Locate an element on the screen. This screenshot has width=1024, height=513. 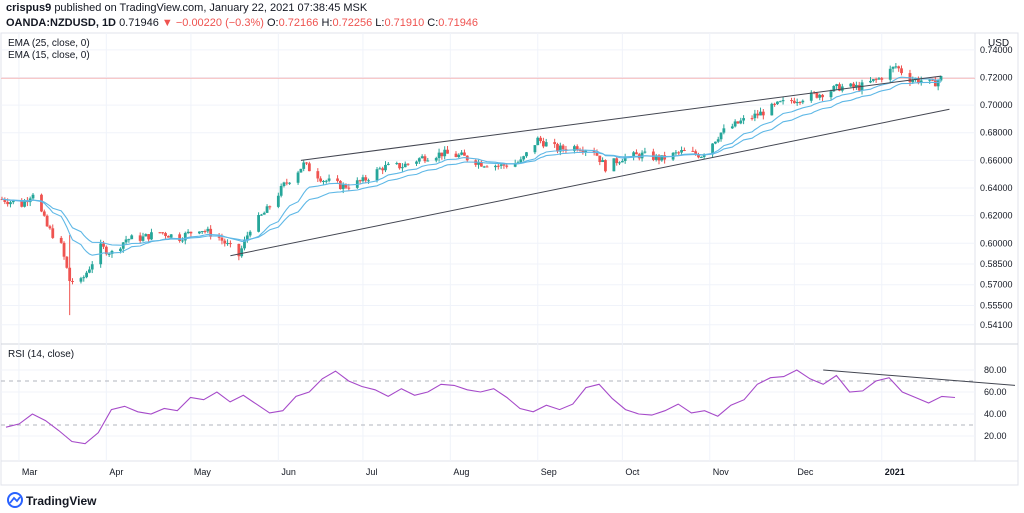
tradingview-brand: TradingView is located at coordinates (61, 501).